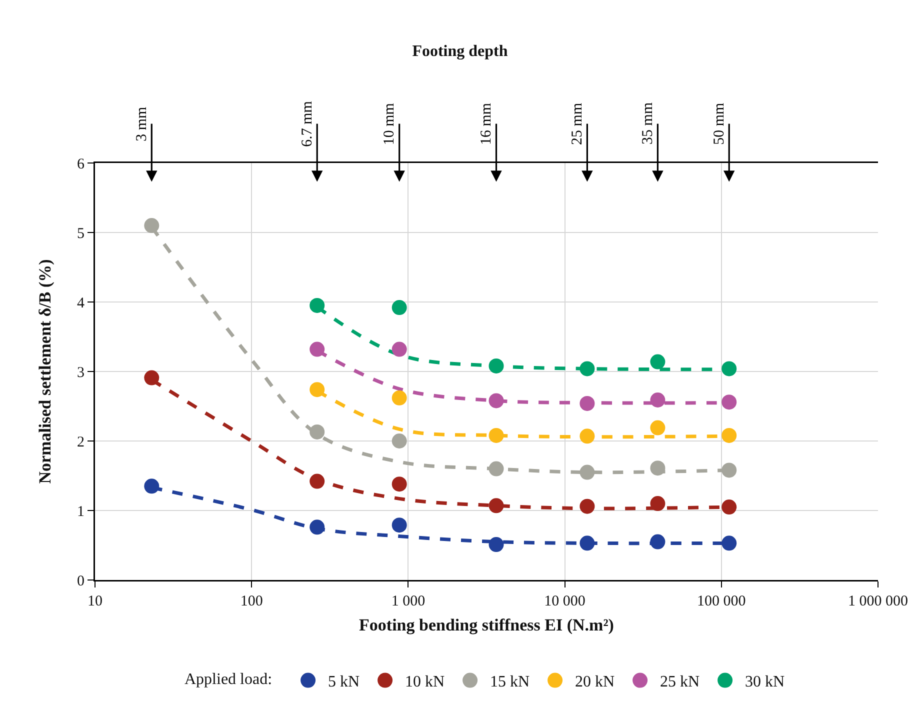 This screenshot has width=920, height=710. I want to click on y-tick-label: 6, so click(81, 164).